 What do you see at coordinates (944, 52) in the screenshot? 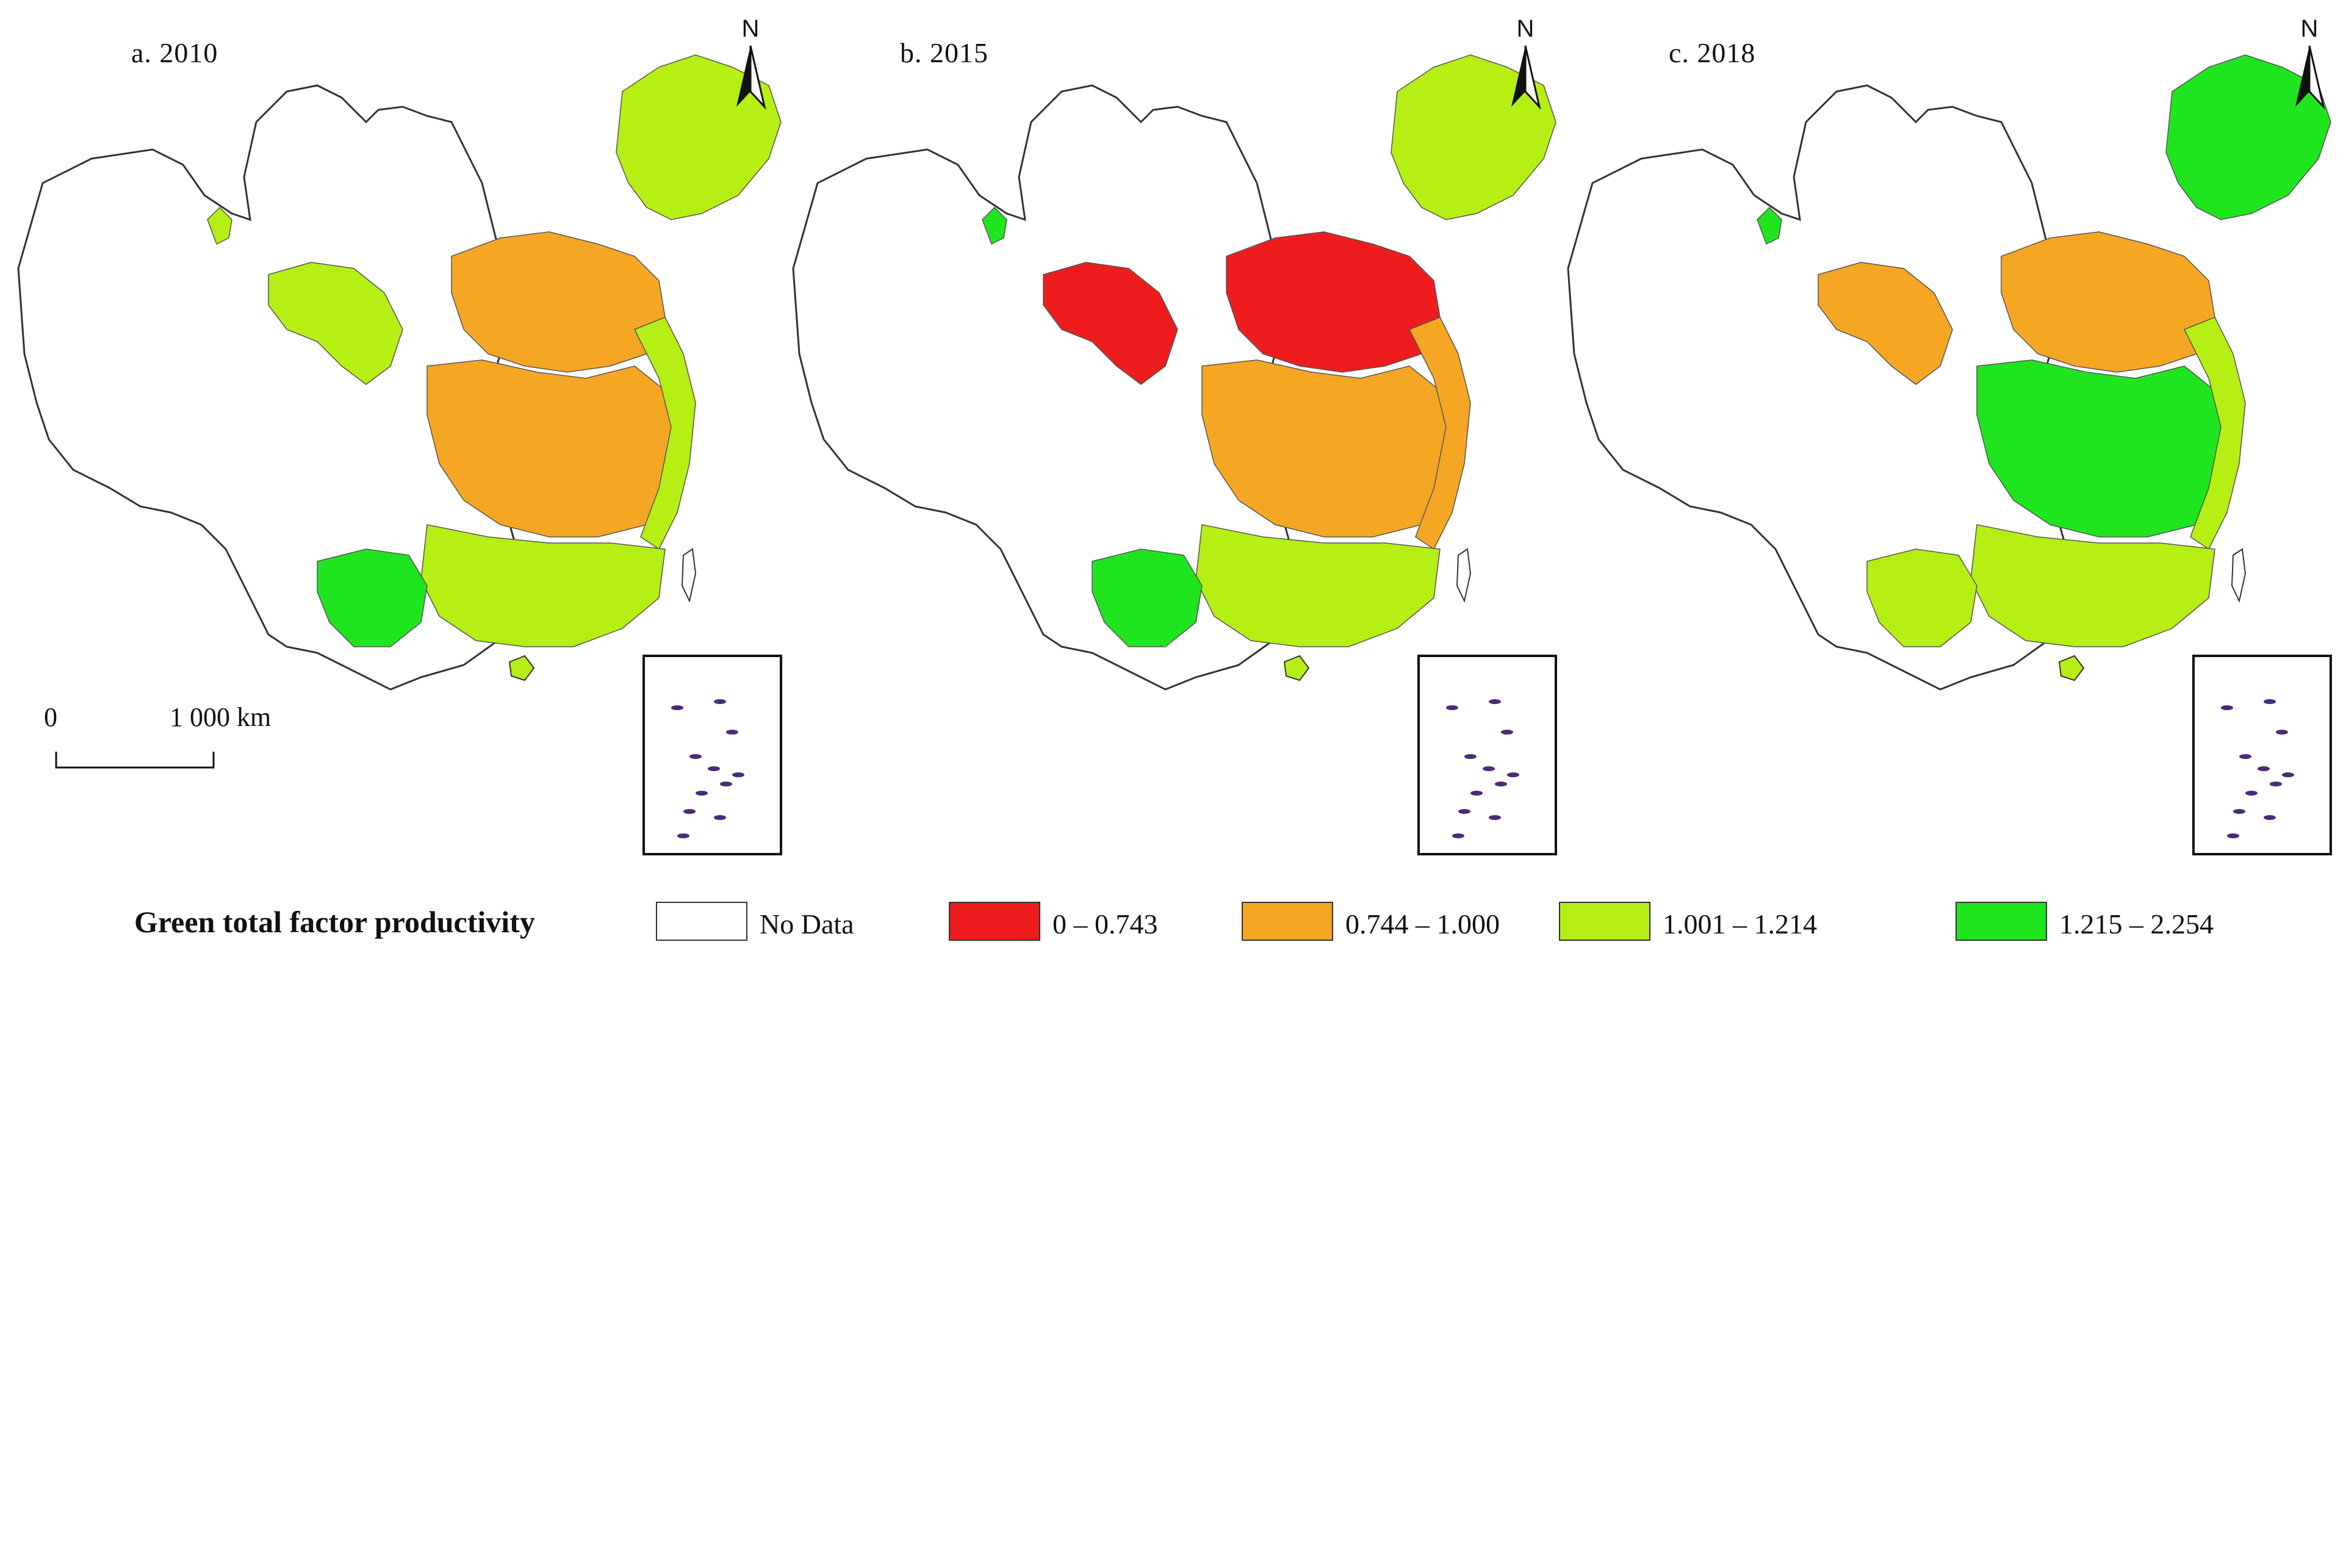
I see `panel-title: b. 2015` at bounding box center [944, 52].